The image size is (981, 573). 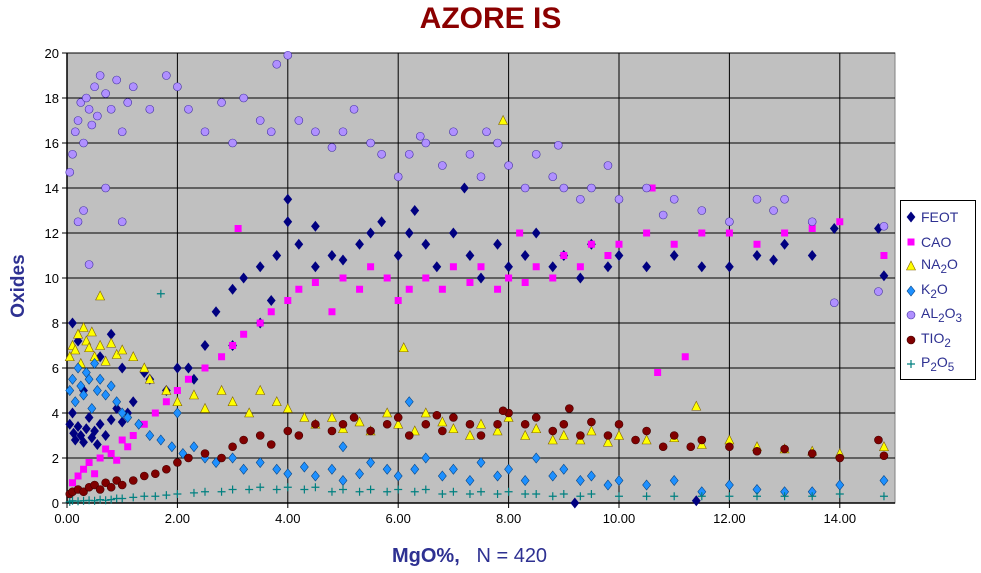 What do you see at coordinates (66, 518) in the screenshot?
I see `x-tick-label: 0.00` at bounding box center [66, 518].